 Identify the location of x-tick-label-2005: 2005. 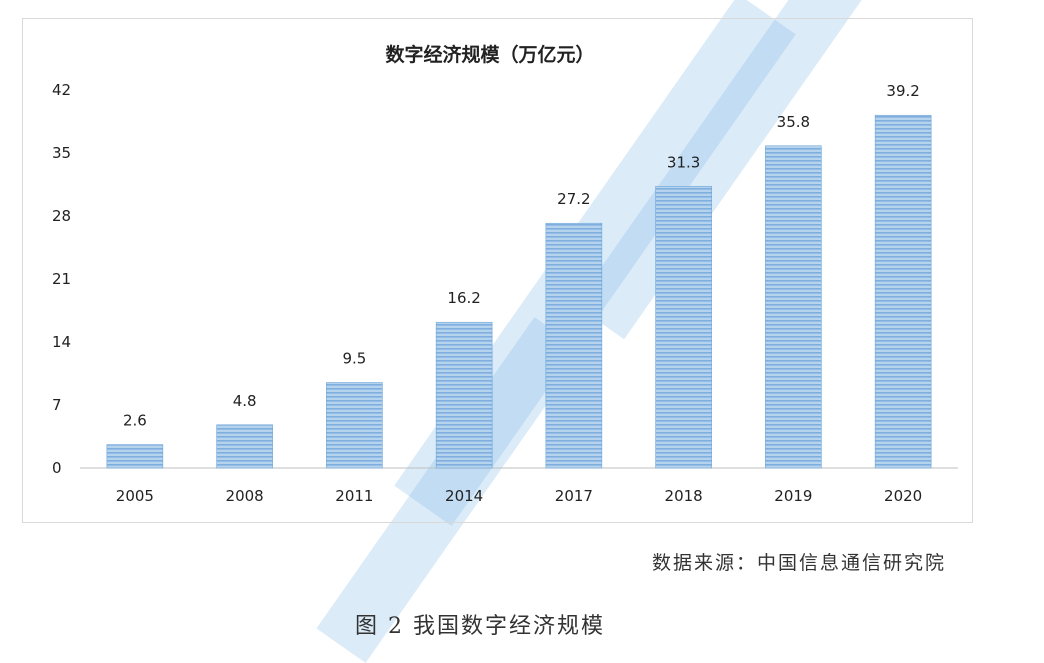
(135, 496).